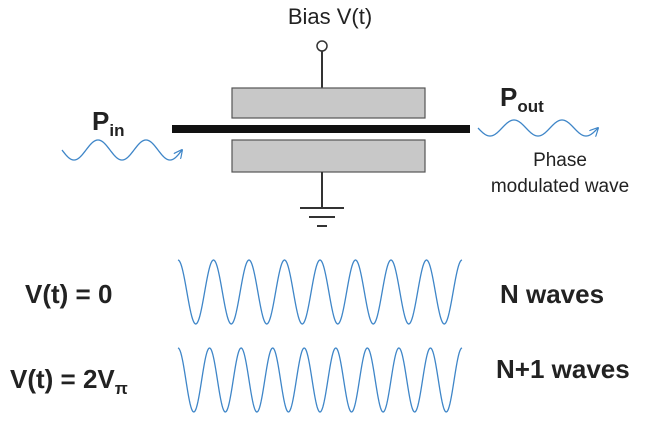 Image resolution: width=658 pixels, height=425 pixels. What do you see at coordinates (560, 160) in the screenshot?
I see `output-caption: Phase` at bounding box center [560, 160].